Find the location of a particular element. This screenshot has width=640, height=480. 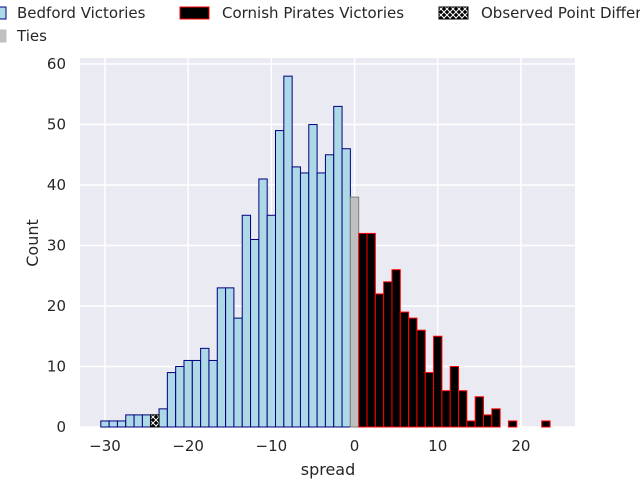

y-tick-label: 30 is located at coordinates (56, 246).